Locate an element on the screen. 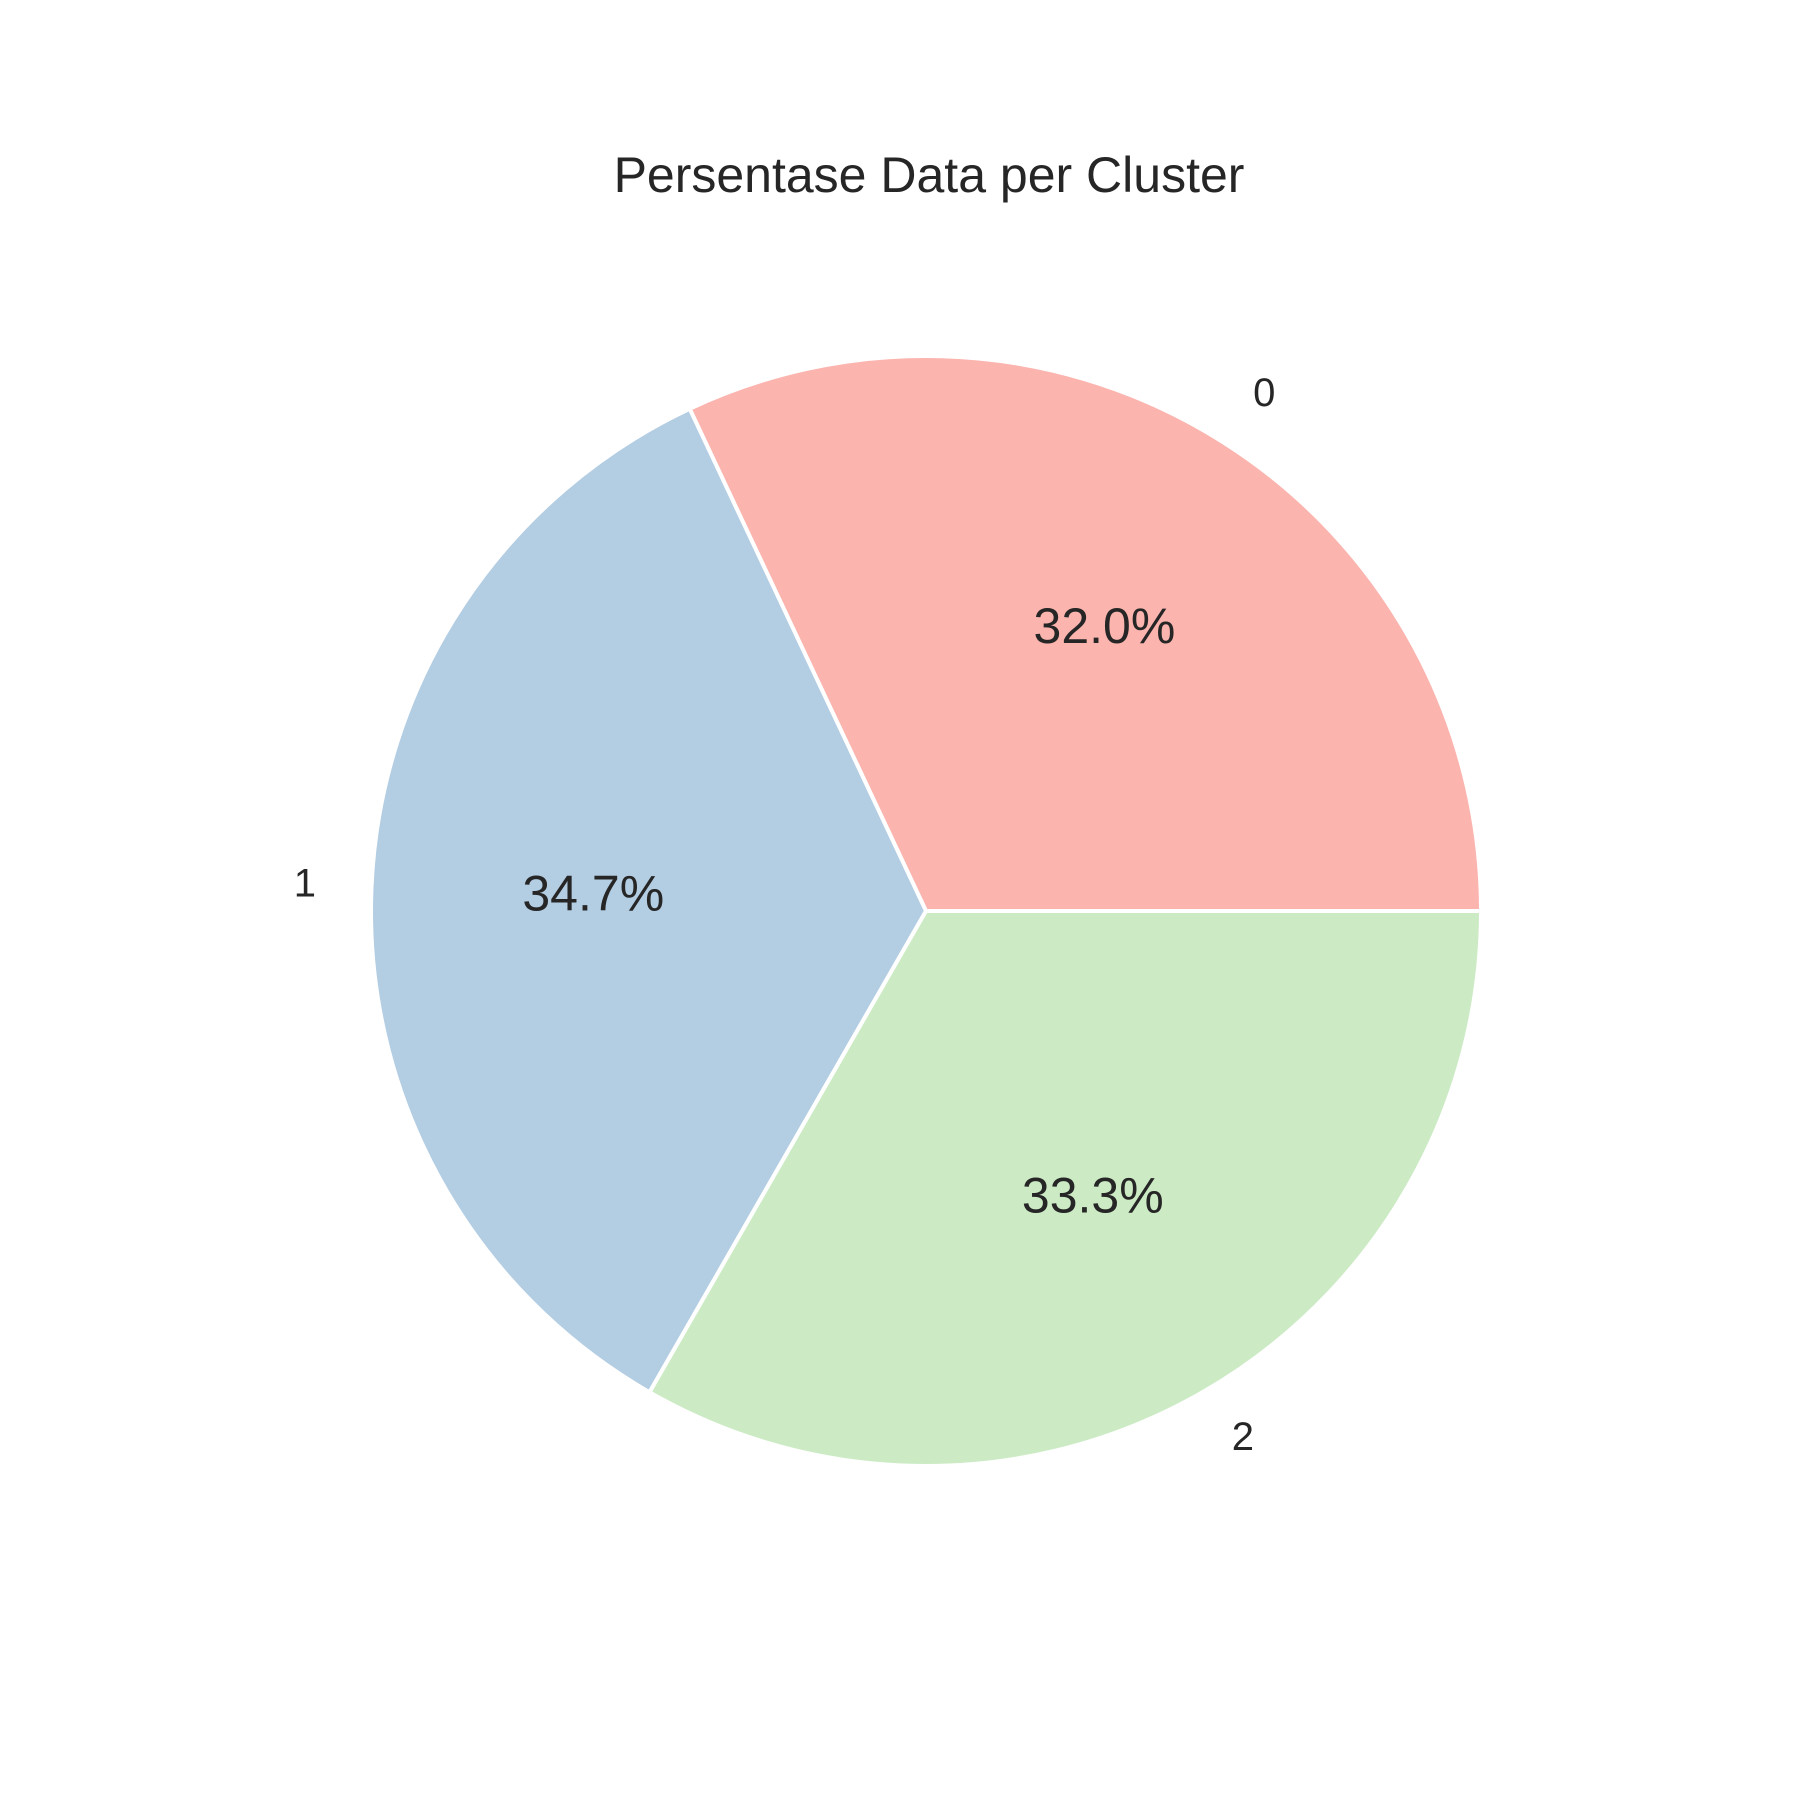  pct-label-0: 32.0% is located at coordinates (1105, 626).